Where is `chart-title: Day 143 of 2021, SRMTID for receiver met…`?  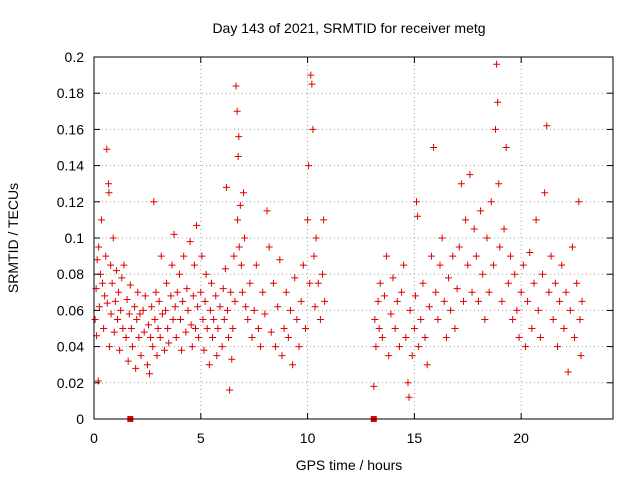
chart-title: Day 143 of 2021, SRMTID for receiver met… is located at coordinates (348, 28).